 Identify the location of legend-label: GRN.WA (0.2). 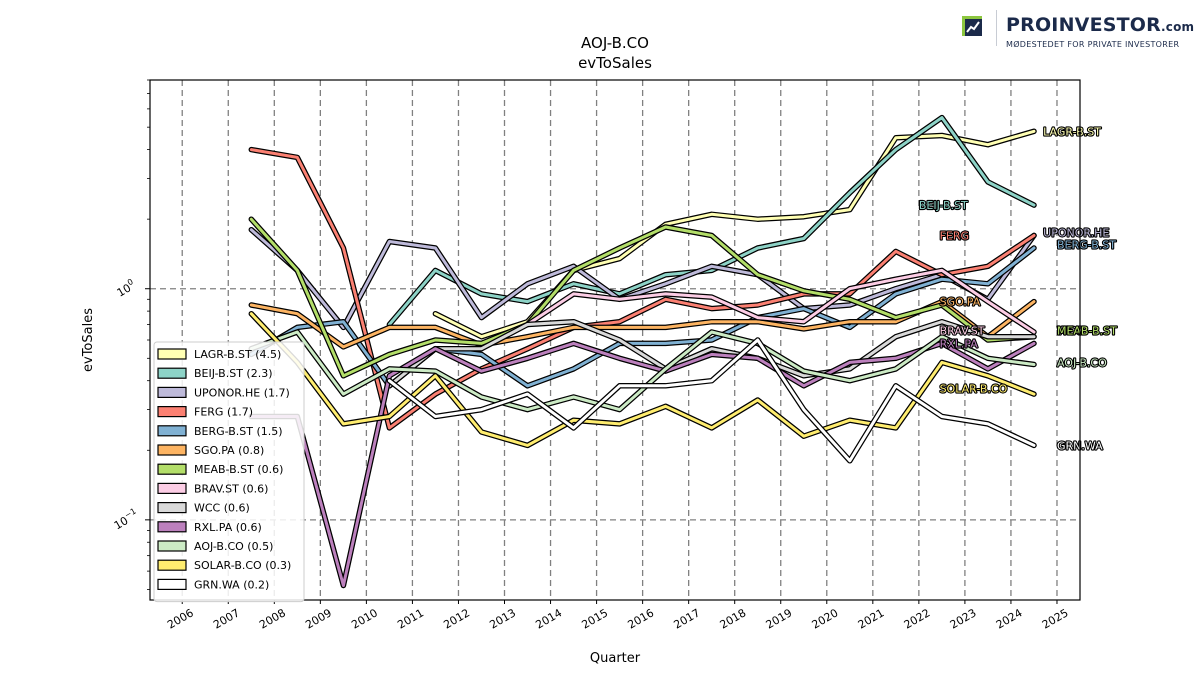
(231, 584).